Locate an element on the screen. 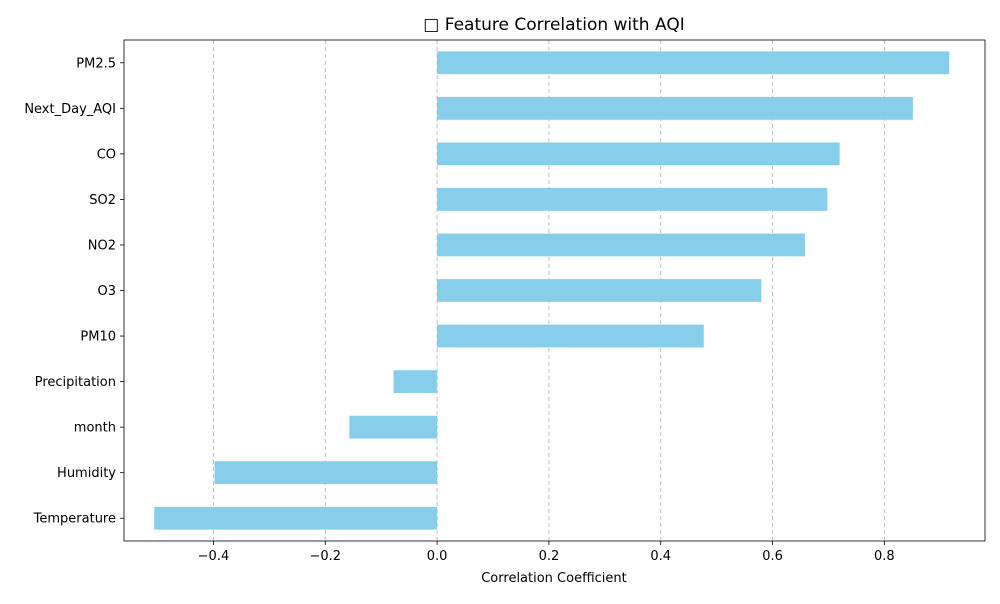 This screenshot has width=1000, height=604. x-tick-label: −0.4 is located at coordinates (214, 556).